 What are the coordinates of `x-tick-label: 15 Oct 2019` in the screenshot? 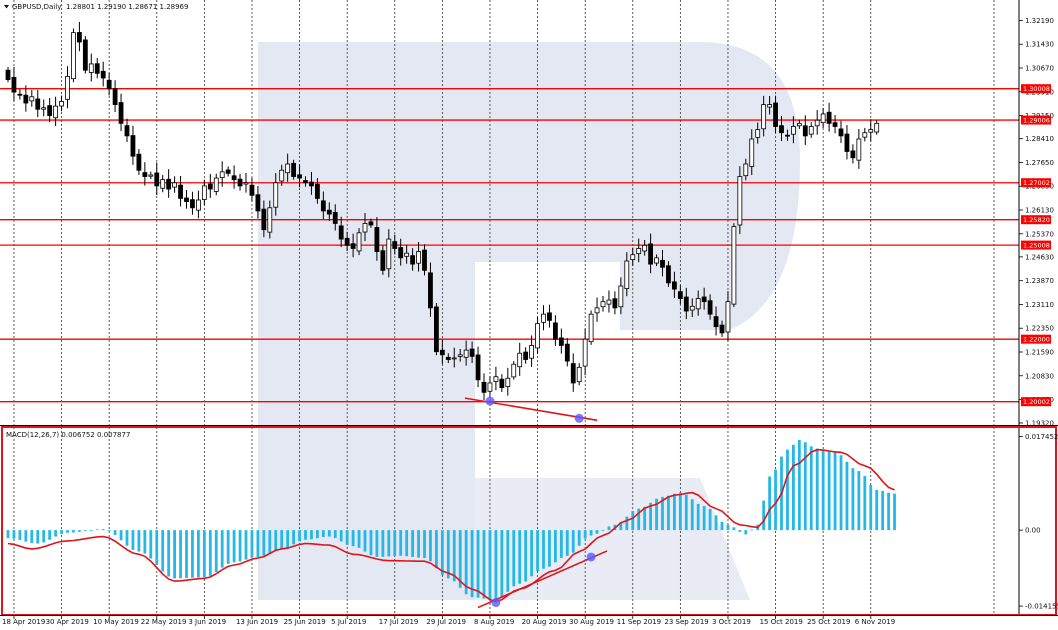 It's located at (781, 622).